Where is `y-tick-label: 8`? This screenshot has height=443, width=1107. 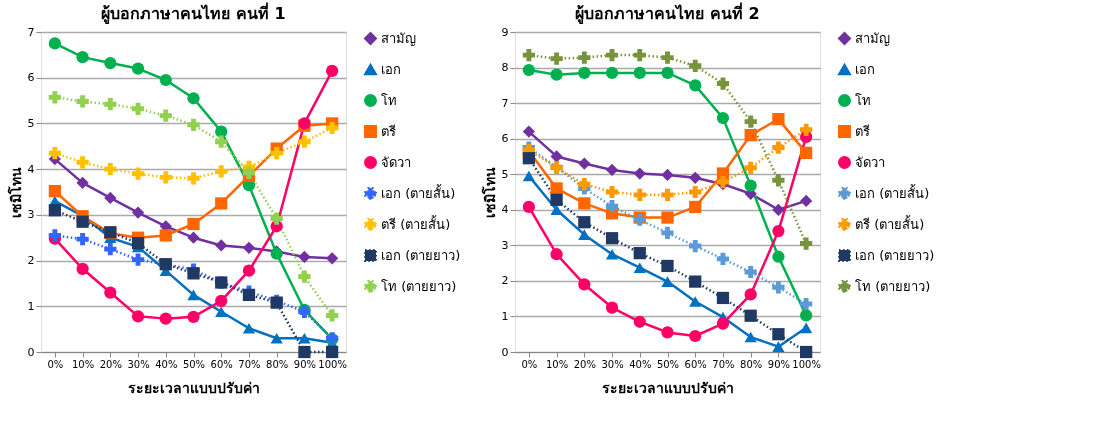
y-tick-label: 8 is located at coordinates (505, 68).